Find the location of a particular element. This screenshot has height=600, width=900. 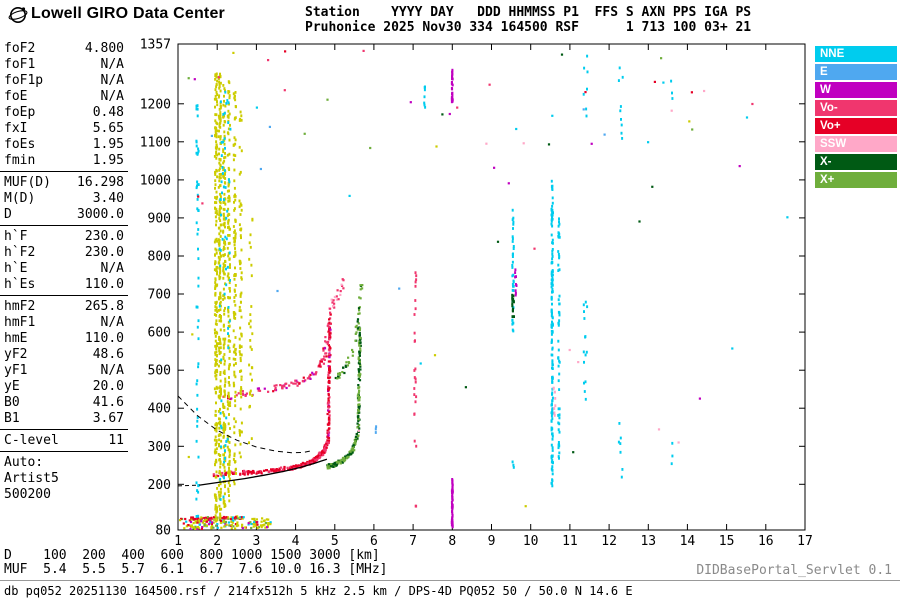

legend-item-e: E is located at coordinates (856, 72).